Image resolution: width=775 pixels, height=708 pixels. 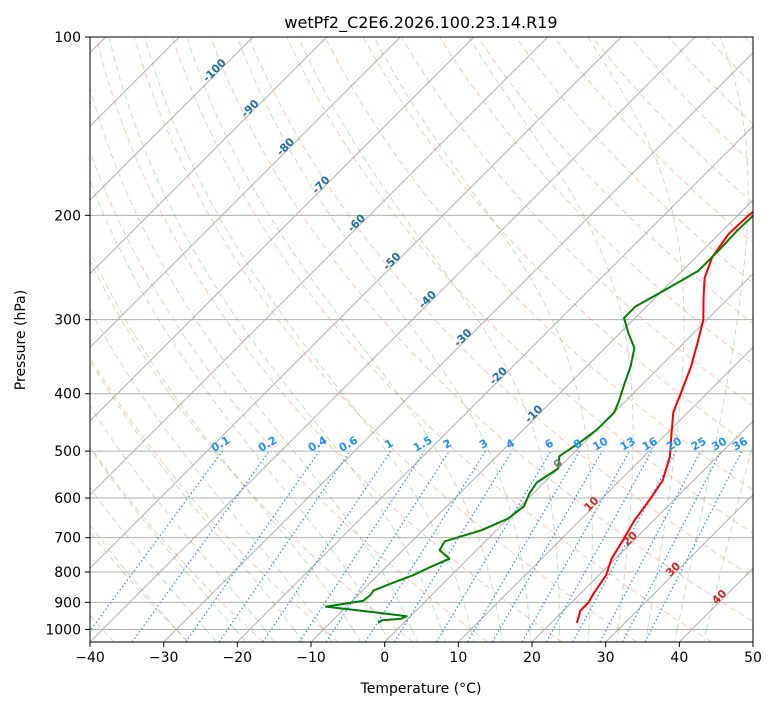 What do you see at coordinates (90, 658) in the screenshot?
I see `x-tick-label: −40` at bounding box center [90, 658].